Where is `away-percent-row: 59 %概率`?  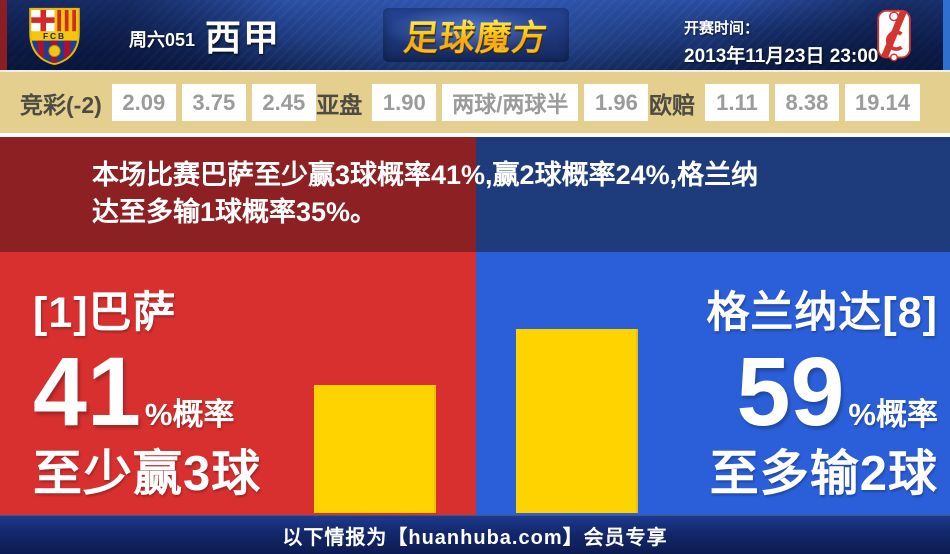 away-percent-row: 59 %概率 is located at coordinates (837, 392).